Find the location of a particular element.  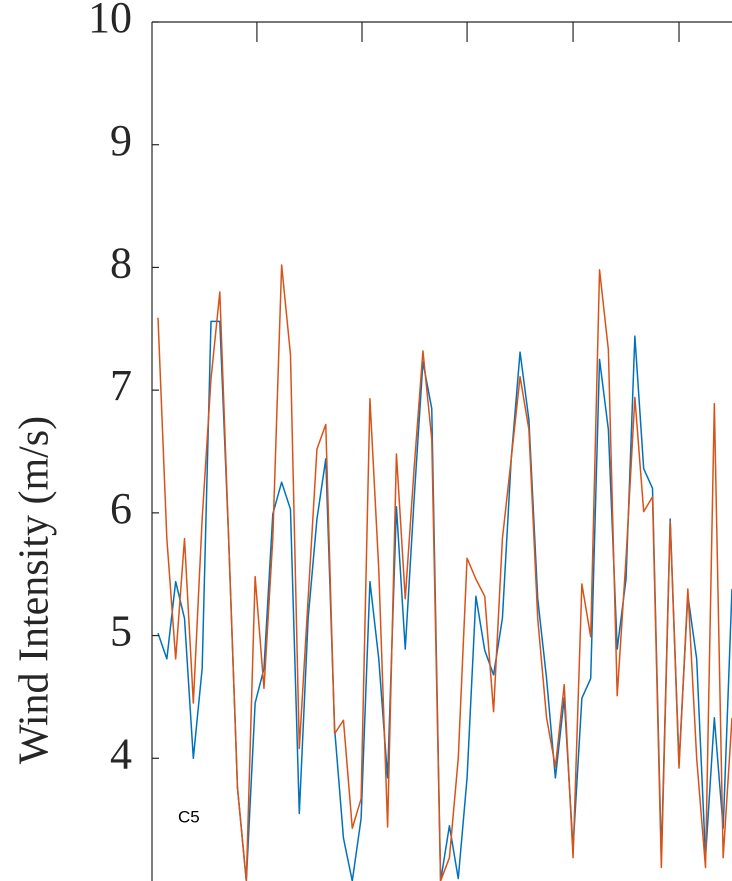

y-tick-label: 5 is located at coordinates (121, 631).